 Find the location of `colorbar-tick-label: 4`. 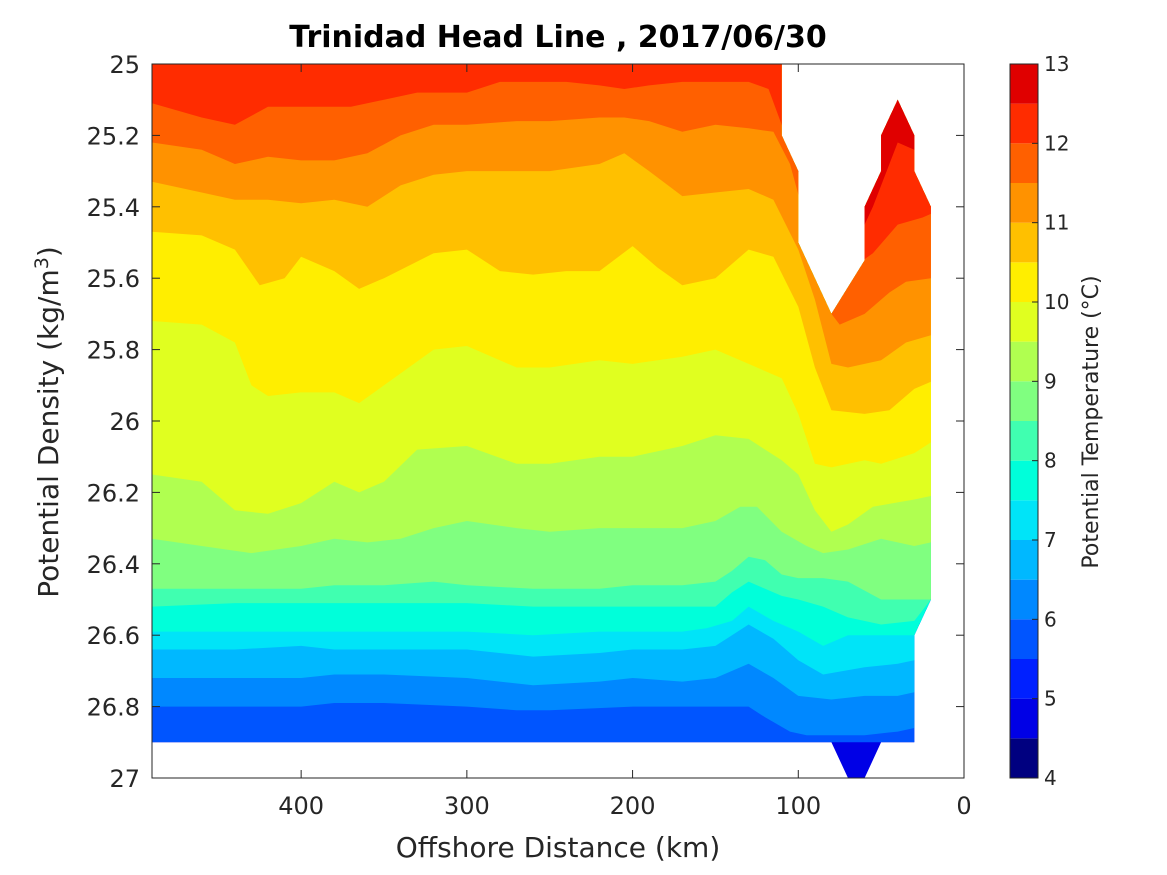

colorbar-tick-label: 4 is located at coordinates (1050, 778).